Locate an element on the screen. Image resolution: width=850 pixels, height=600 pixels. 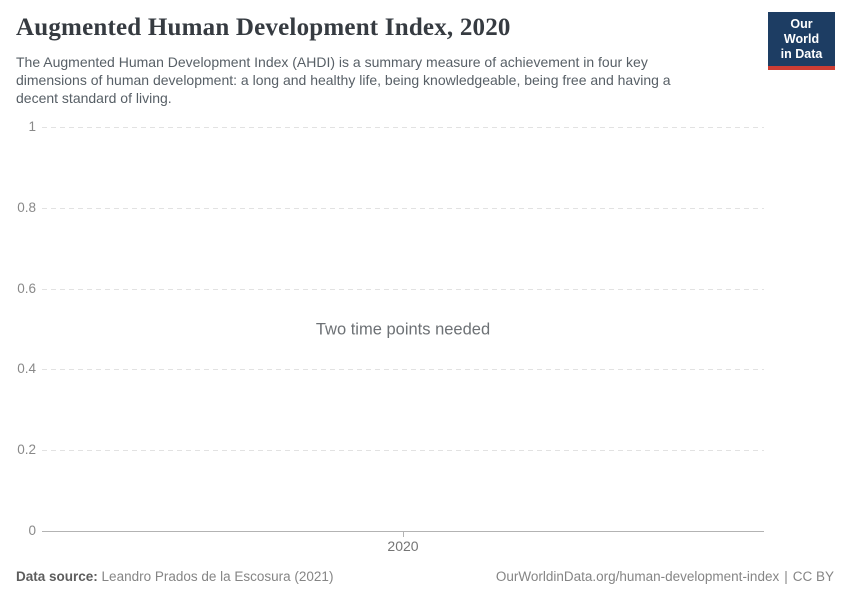
owid-logo: Our World in Data is located at coordinates (801, 41).